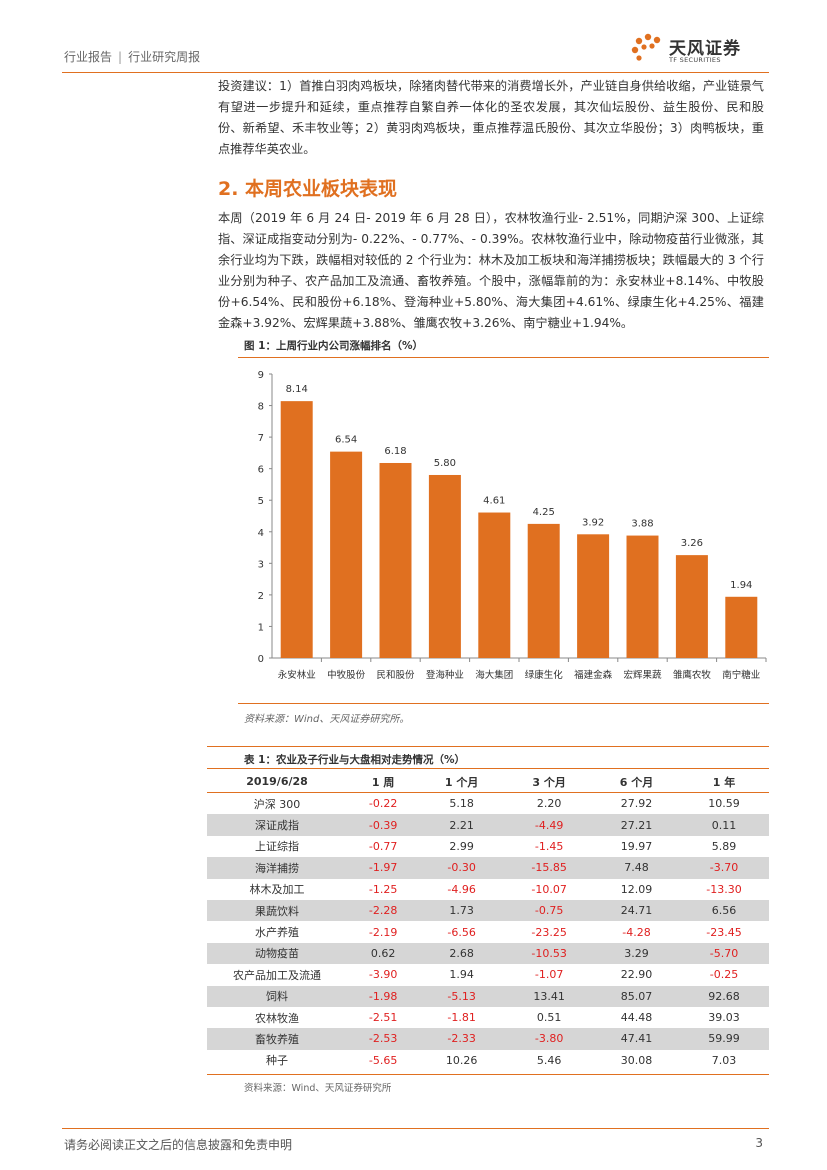 Image resolution: width=827 pixels, height=1170 pixels. Describe the element at coordinates (277, 825) in the screenshot. I see `table-row-label: 深证成指` at that location.